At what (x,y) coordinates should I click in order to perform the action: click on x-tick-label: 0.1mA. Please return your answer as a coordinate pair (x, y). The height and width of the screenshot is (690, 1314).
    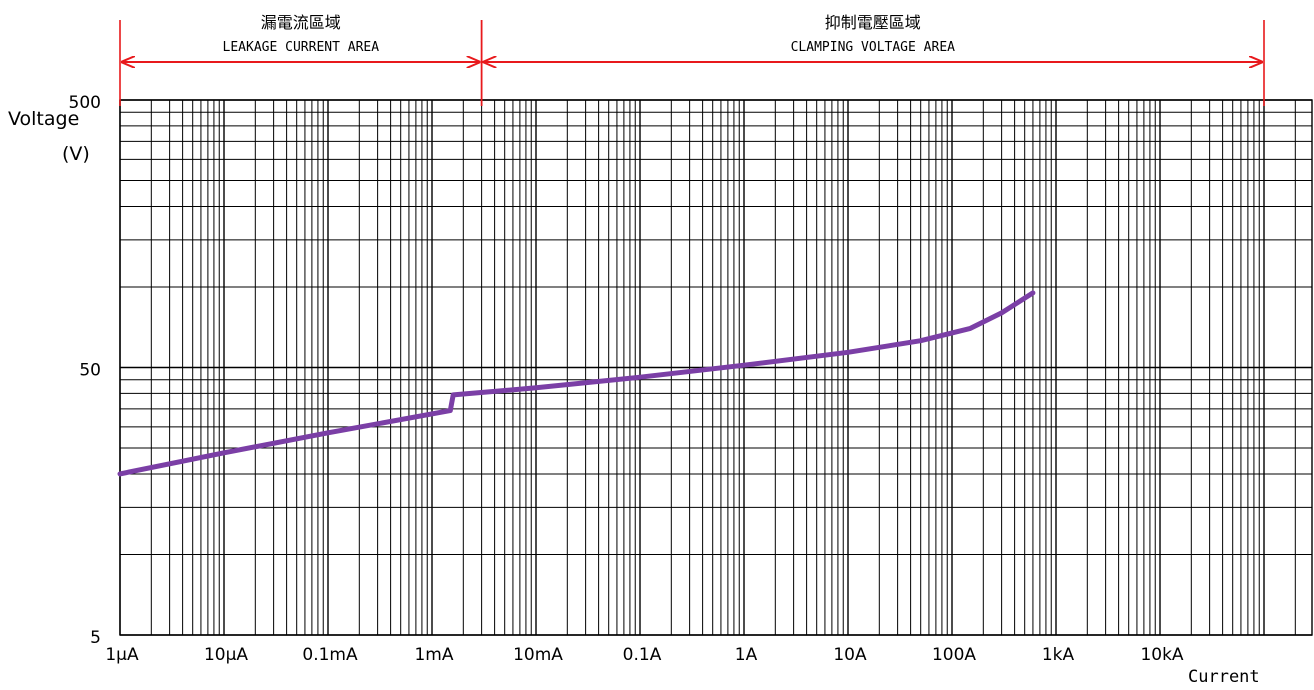
    Looking at the image, I should click on (330, 655).